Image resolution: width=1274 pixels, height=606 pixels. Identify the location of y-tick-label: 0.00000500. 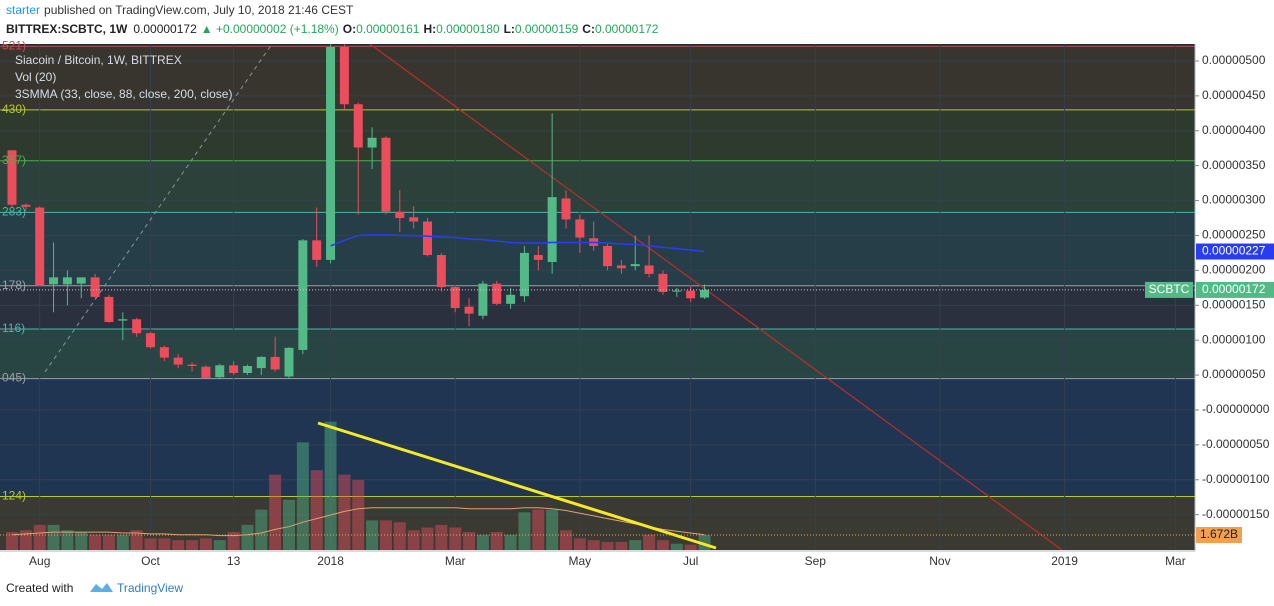
(1234, 60).